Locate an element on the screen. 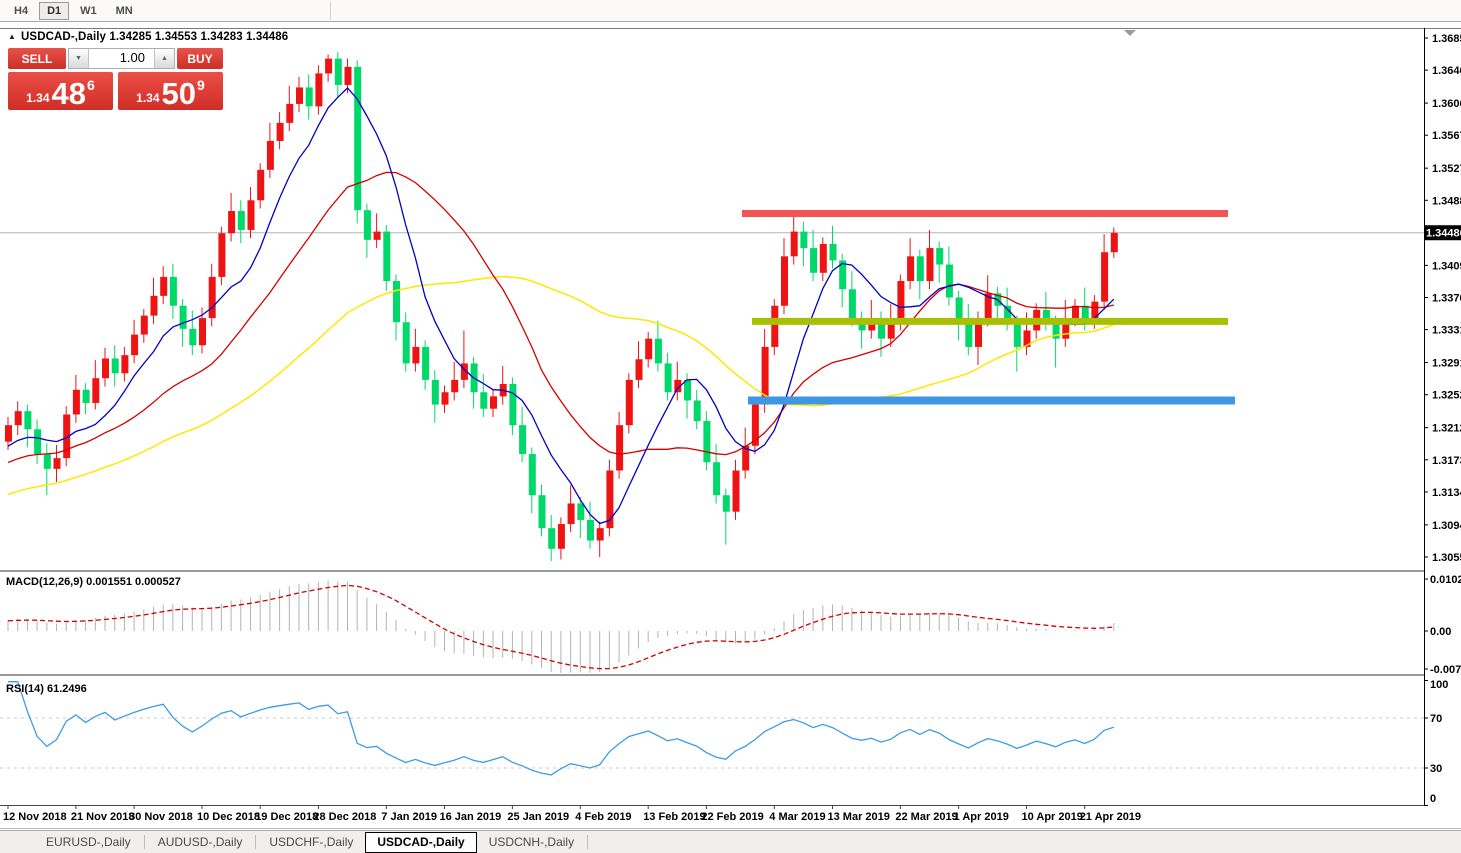 The height and width of the screenshot is (853, 1461). chevron-up-icon: ▲ is located at coordinates (164, 58).